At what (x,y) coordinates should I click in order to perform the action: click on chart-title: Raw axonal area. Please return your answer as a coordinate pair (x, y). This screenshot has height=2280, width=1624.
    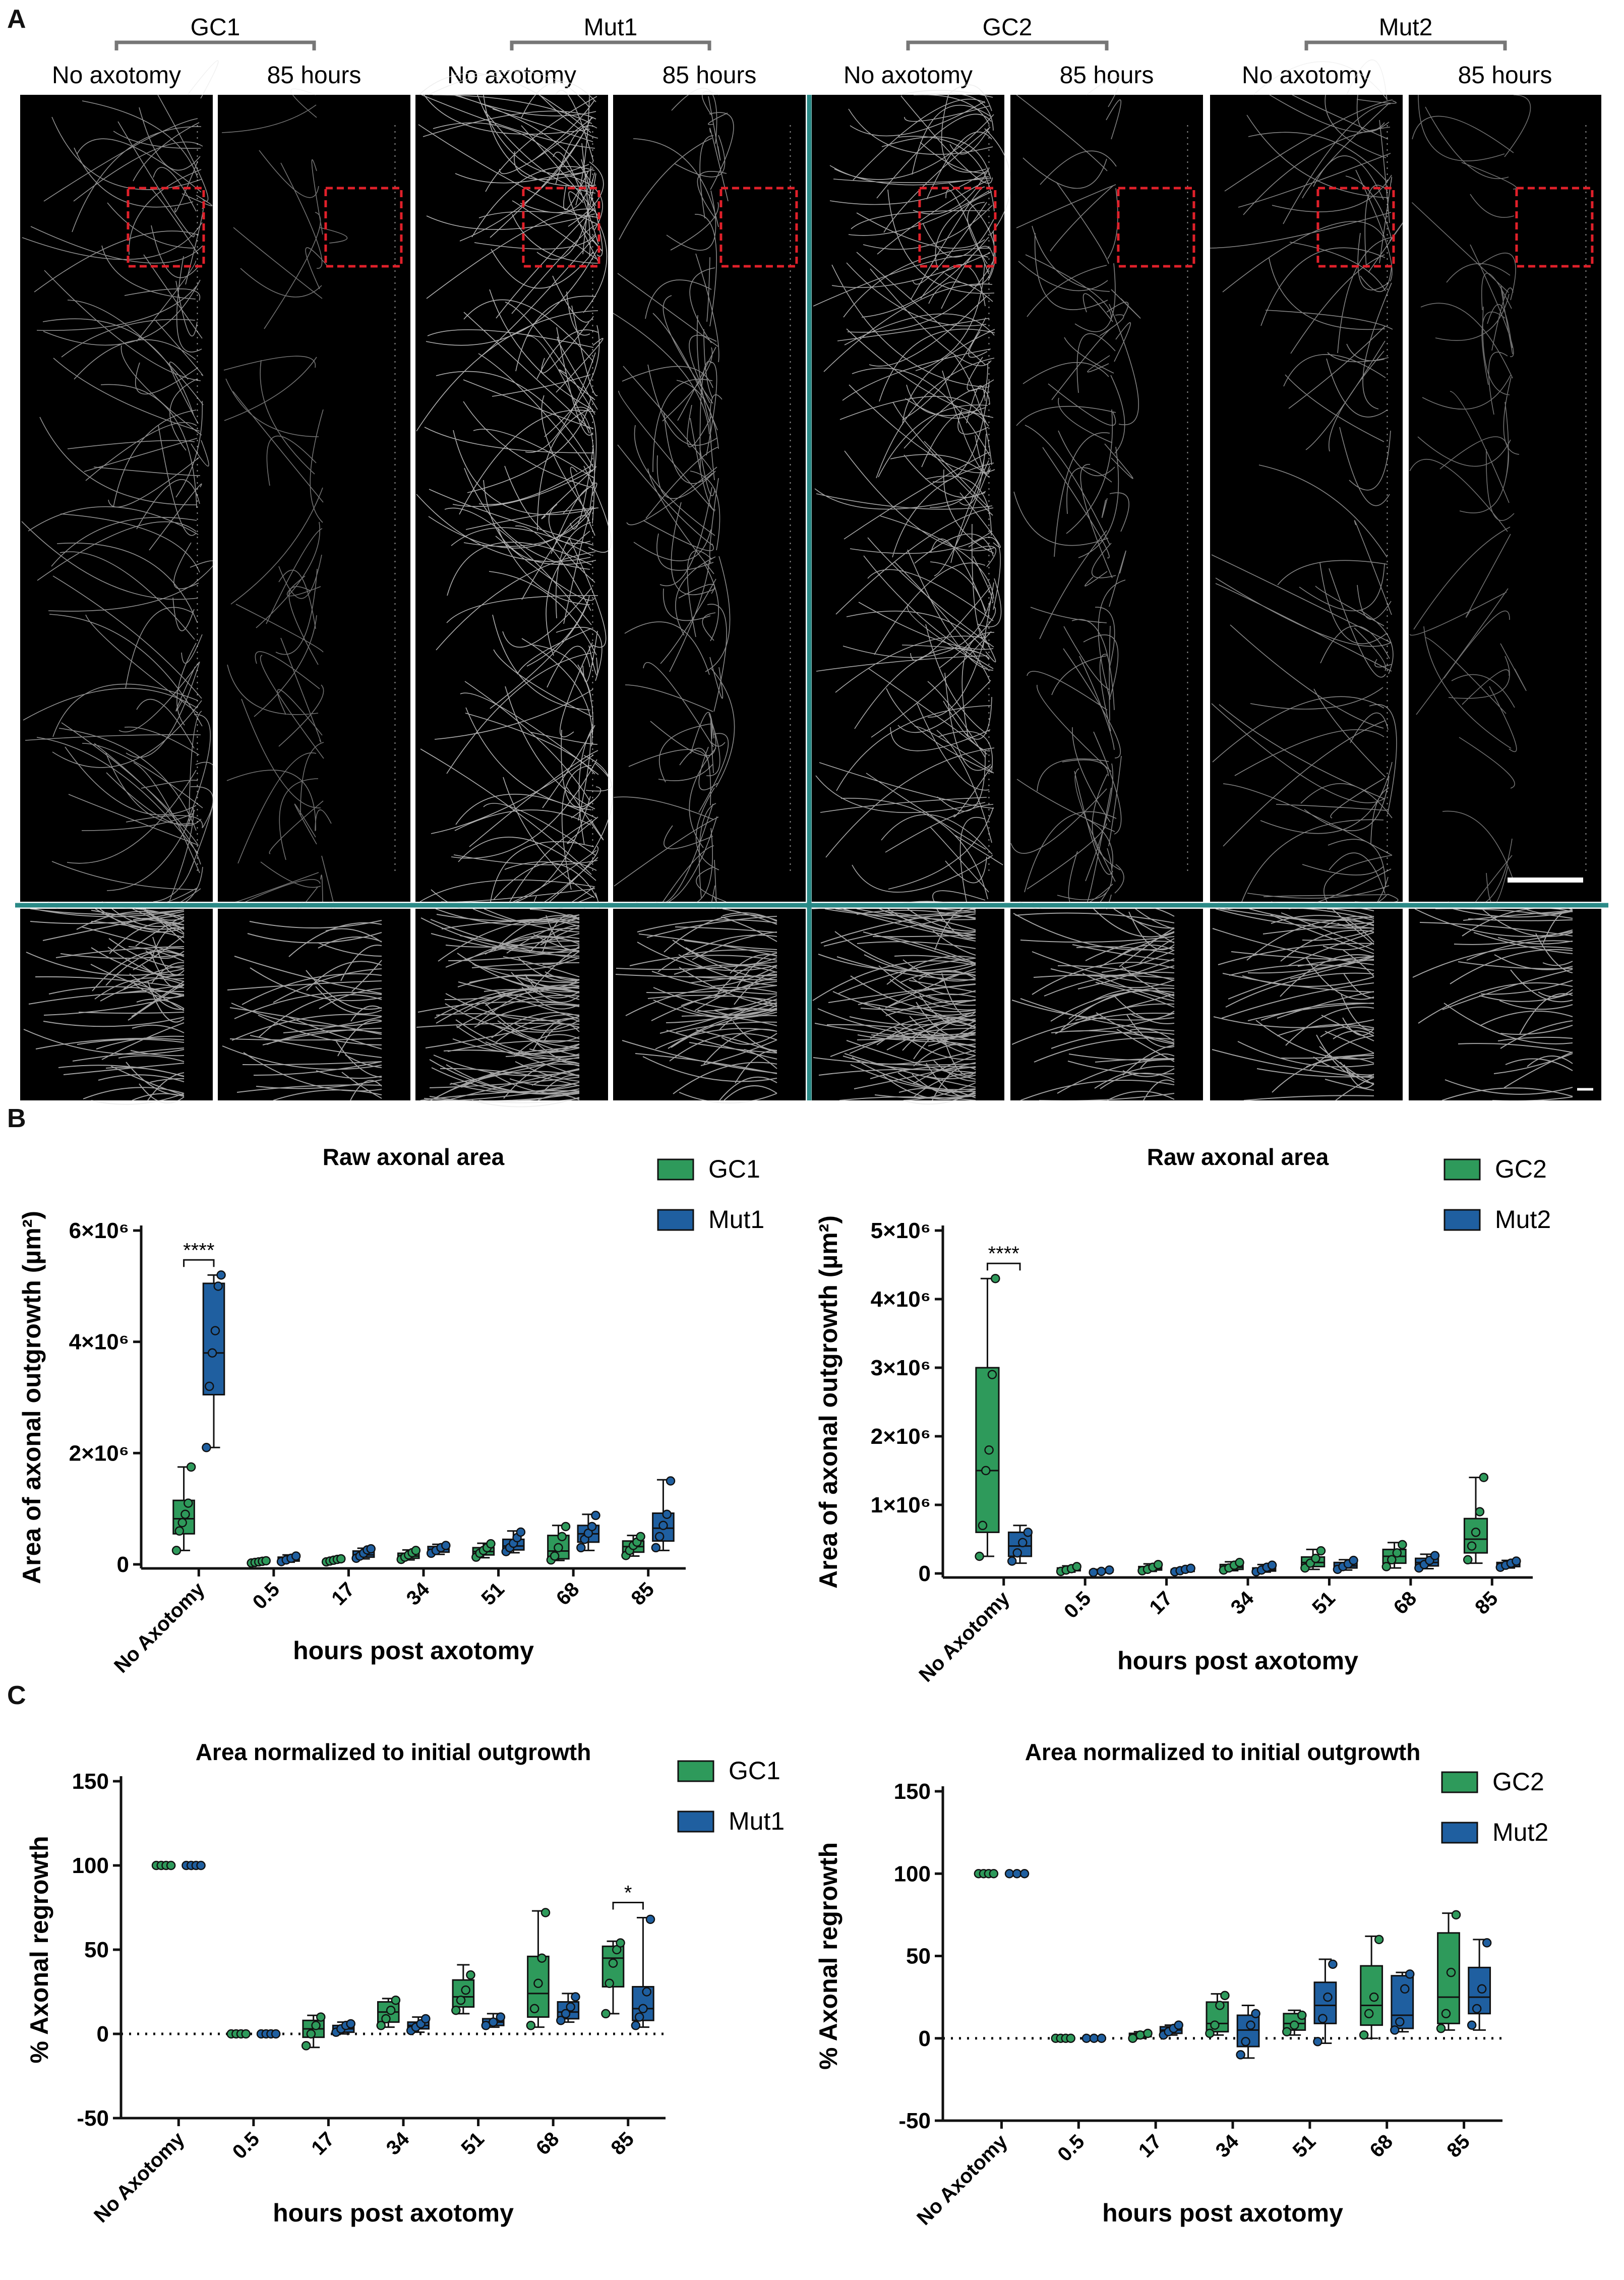
    Looking at the image, I should click on (414, 1157).